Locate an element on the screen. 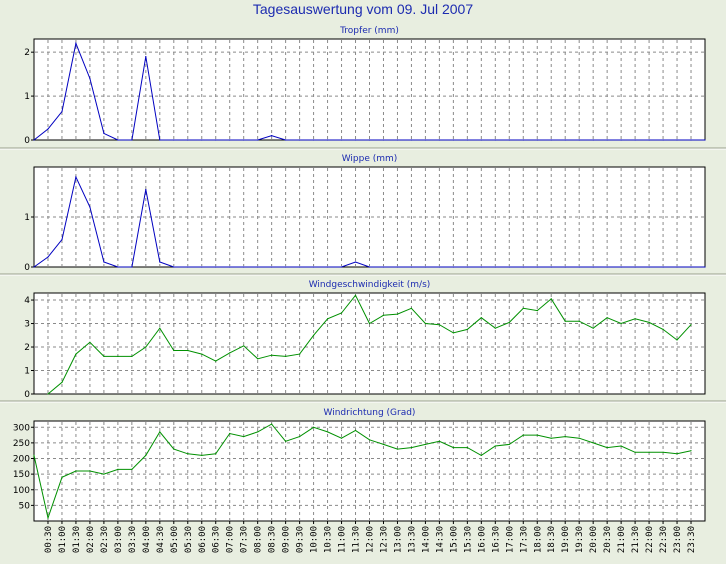 The width and height of the screenshot is (726, 564). y-tick-label: 1 is located at coordinates (27, 372).